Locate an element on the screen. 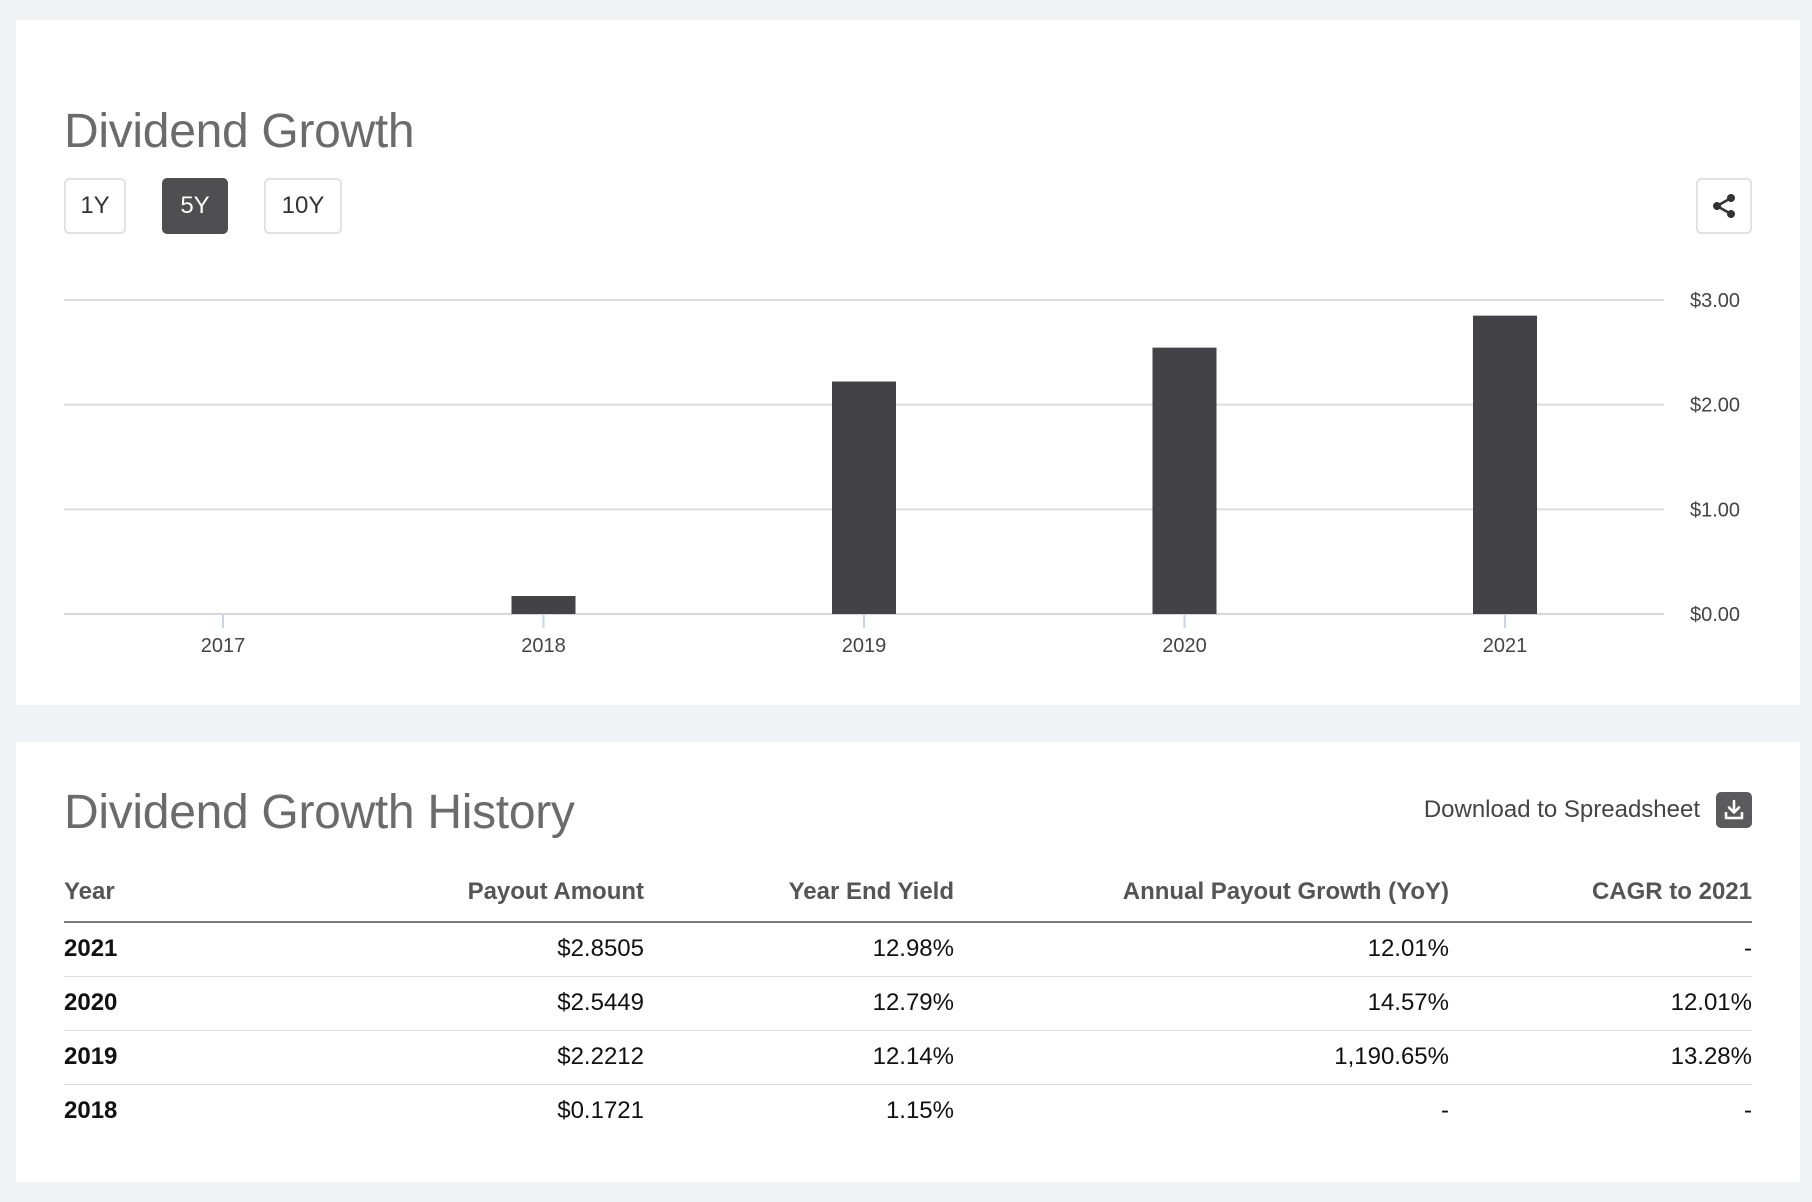 This screenshot has width=1812, height=1202. table-row: 2021 $2.8505 12.98% 12.01% - is located at coordinates (908, 949).